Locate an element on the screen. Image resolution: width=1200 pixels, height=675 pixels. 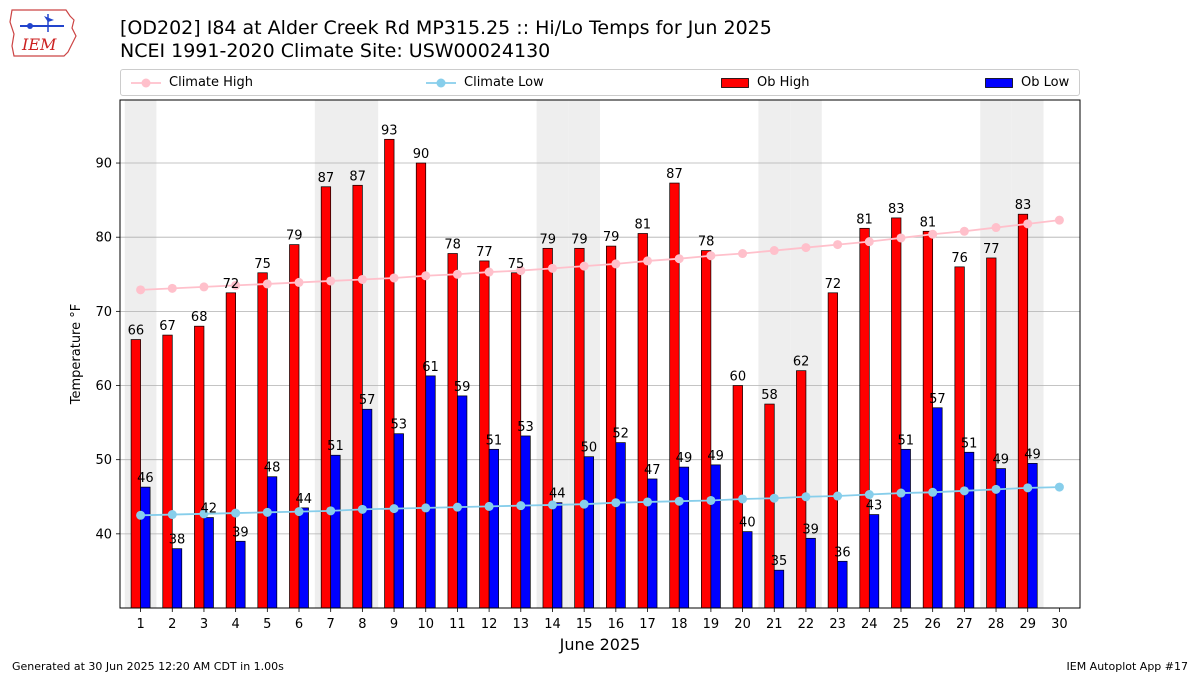
x-tick-label-15: 15 is located at coordinates (584, 624).